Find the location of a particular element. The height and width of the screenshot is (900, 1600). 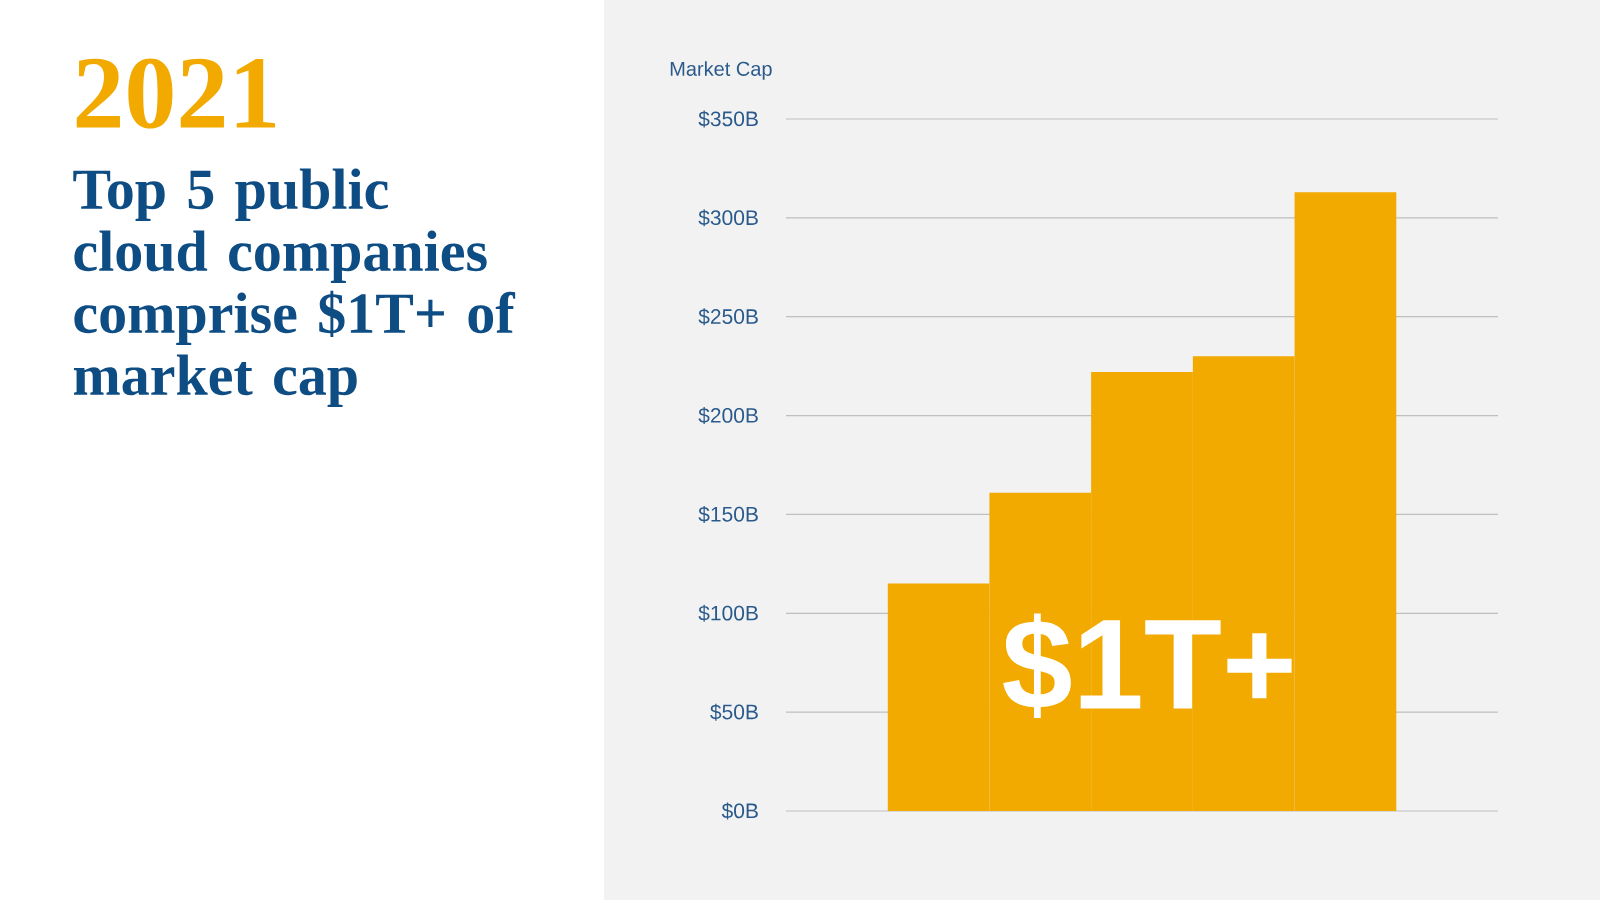

y-tick-label: $200B is located at coordinates (728, 416).